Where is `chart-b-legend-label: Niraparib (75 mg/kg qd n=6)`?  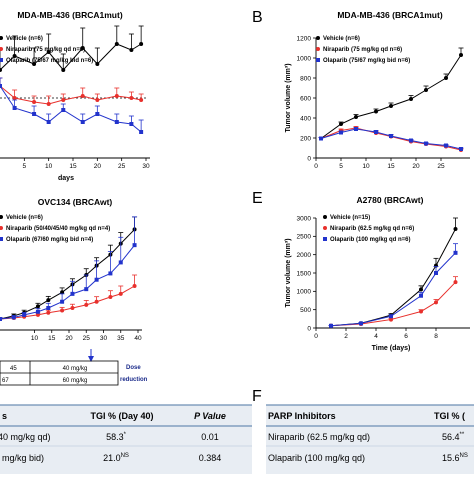
chart-b-legend-label: Niraparib (75 mg/kg qd n=6) is located at coordinates (362, 50).